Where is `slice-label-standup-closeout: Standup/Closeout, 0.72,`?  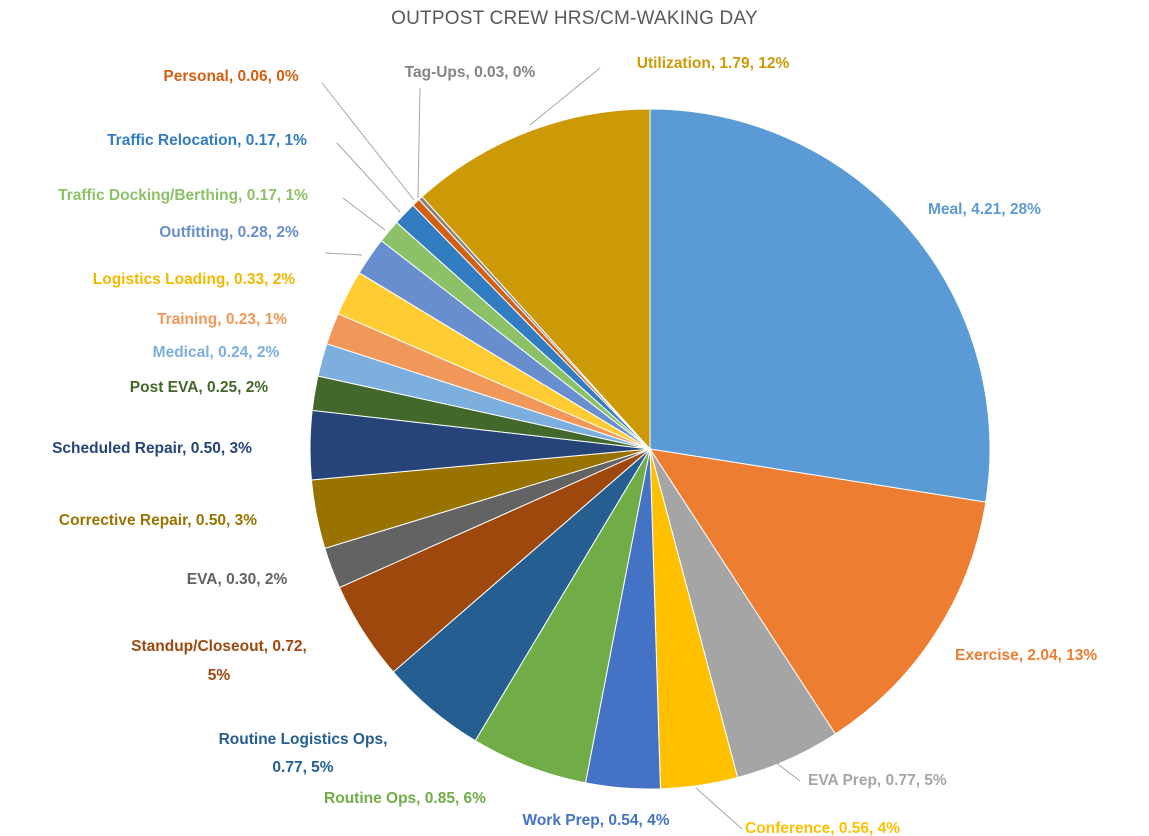 slice-label-standup-closeout: Standup/Closeout, 0.72, is located at coordinates (219, 646).